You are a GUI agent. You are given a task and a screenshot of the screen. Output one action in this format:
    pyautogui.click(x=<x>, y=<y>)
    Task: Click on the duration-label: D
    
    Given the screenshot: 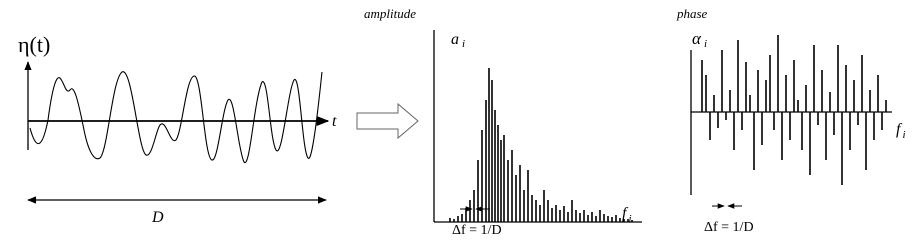 What is the action you would take?
    pyautogui.click(x=157, y=217)
    